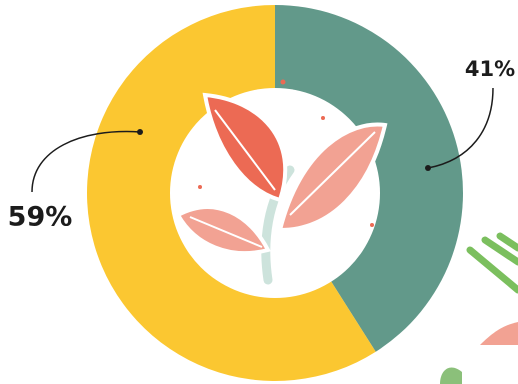  What do you see at coordinates (490, 69) in the screenshot?
I see `value-label: 41%` at bounding box center [490, 69].